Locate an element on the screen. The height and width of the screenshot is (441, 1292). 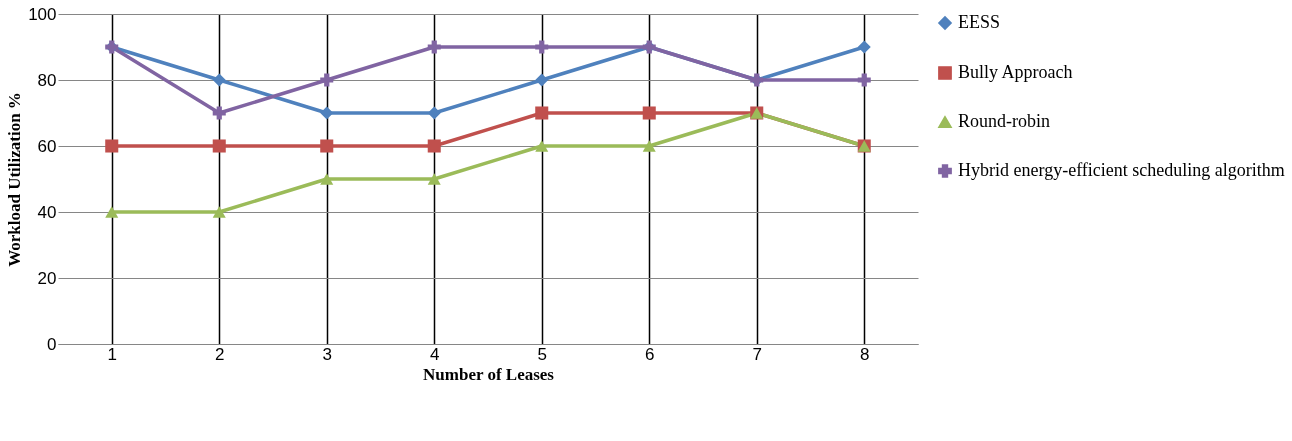
x-tick-label: 3 is located at coordinates (327, 354).